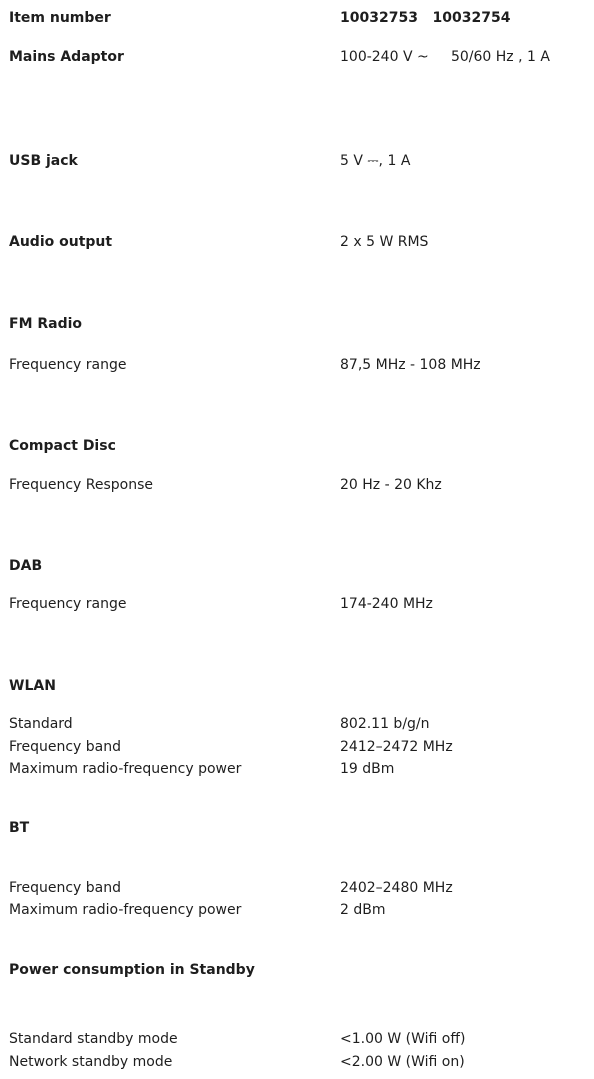 This screenshot has height=1079, width=594. I want to click on value: 20 Hz - 20 Khz, so click(391, 485).